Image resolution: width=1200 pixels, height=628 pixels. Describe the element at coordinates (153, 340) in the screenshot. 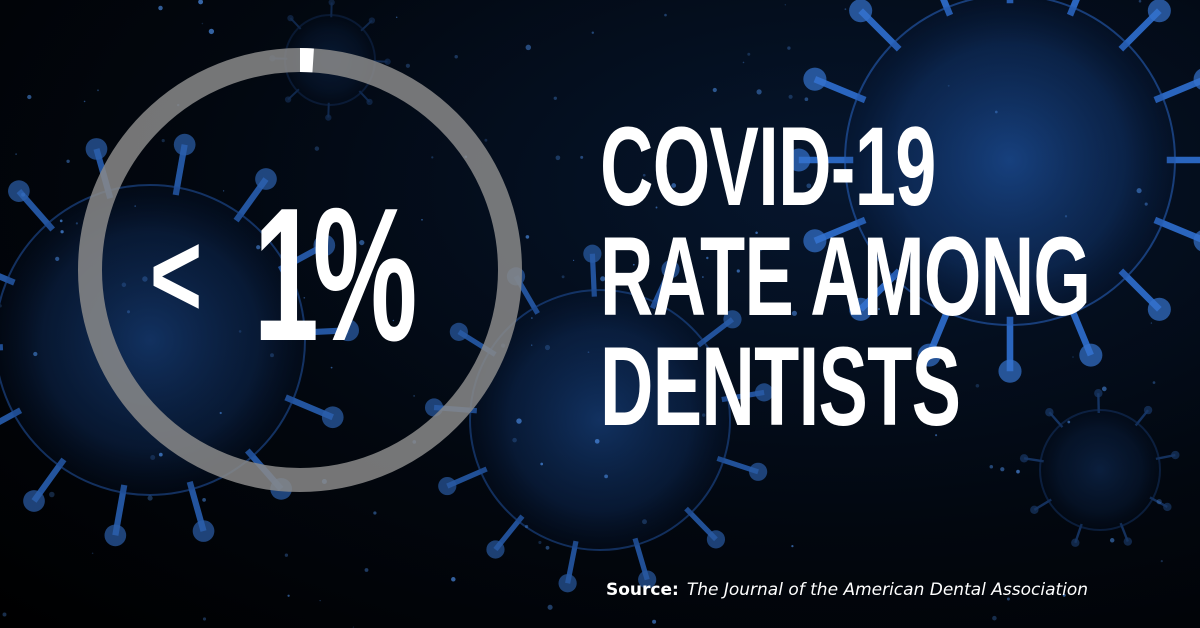

I see `virus-body` at that location.